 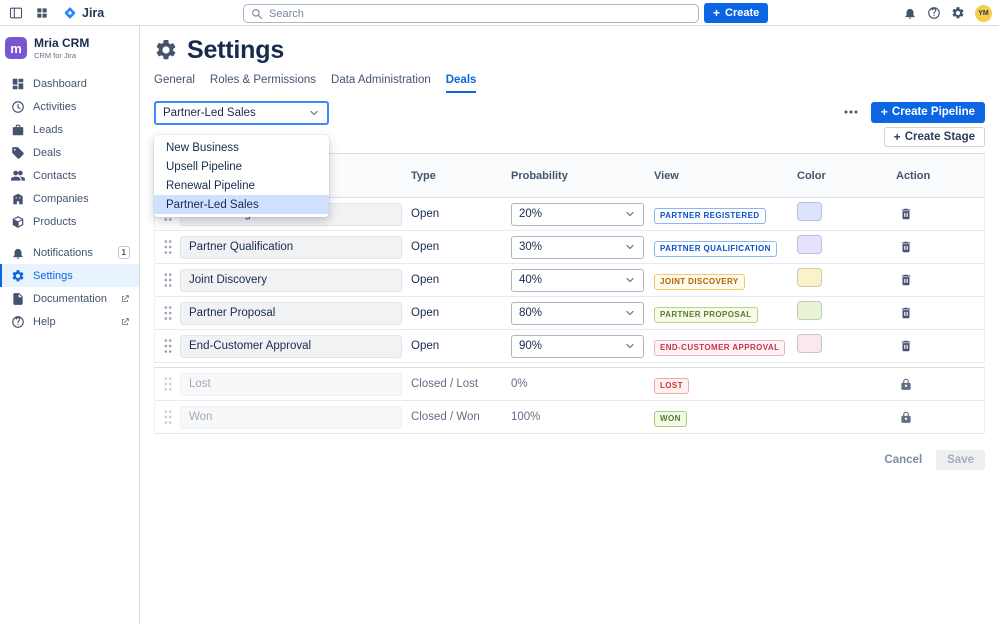 I want to click on probability-value: 0%, so click(x=519, y=384).